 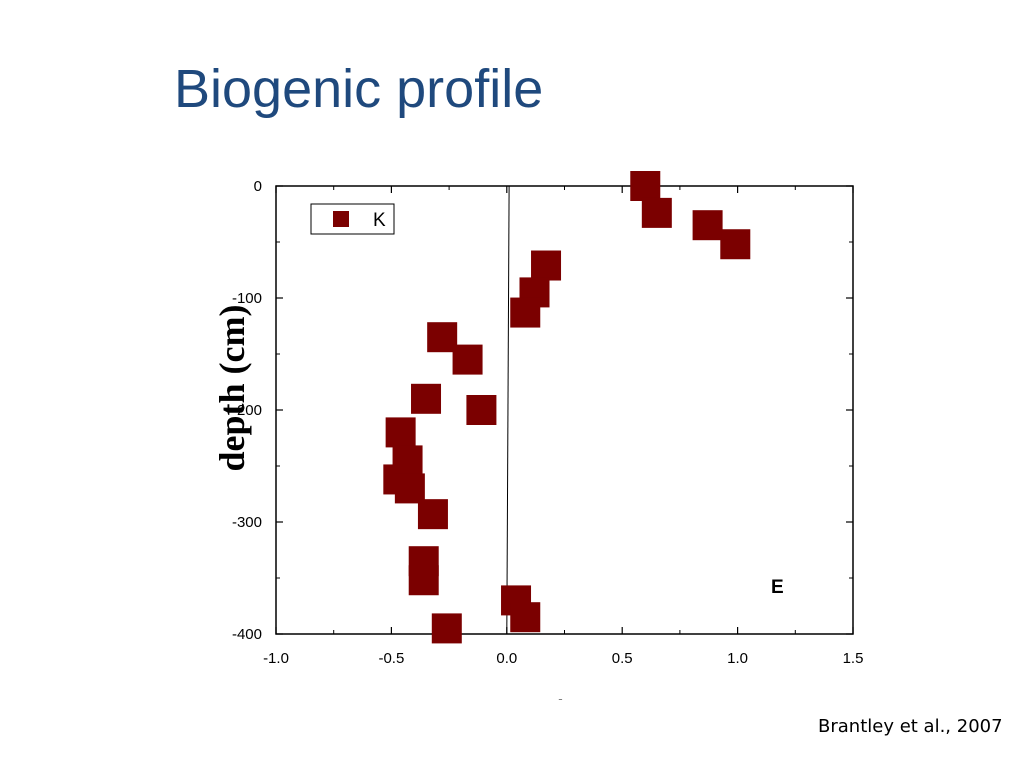 I want to click on legend-box, so click(x=352, y=219).